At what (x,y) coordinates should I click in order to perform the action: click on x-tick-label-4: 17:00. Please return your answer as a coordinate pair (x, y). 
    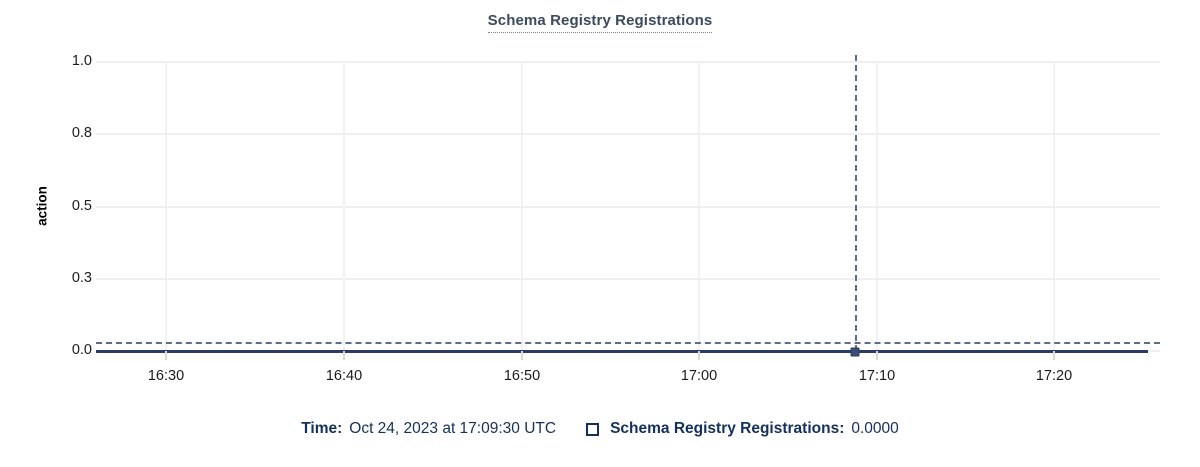
    Looking at the image, I should click on (699, 376).